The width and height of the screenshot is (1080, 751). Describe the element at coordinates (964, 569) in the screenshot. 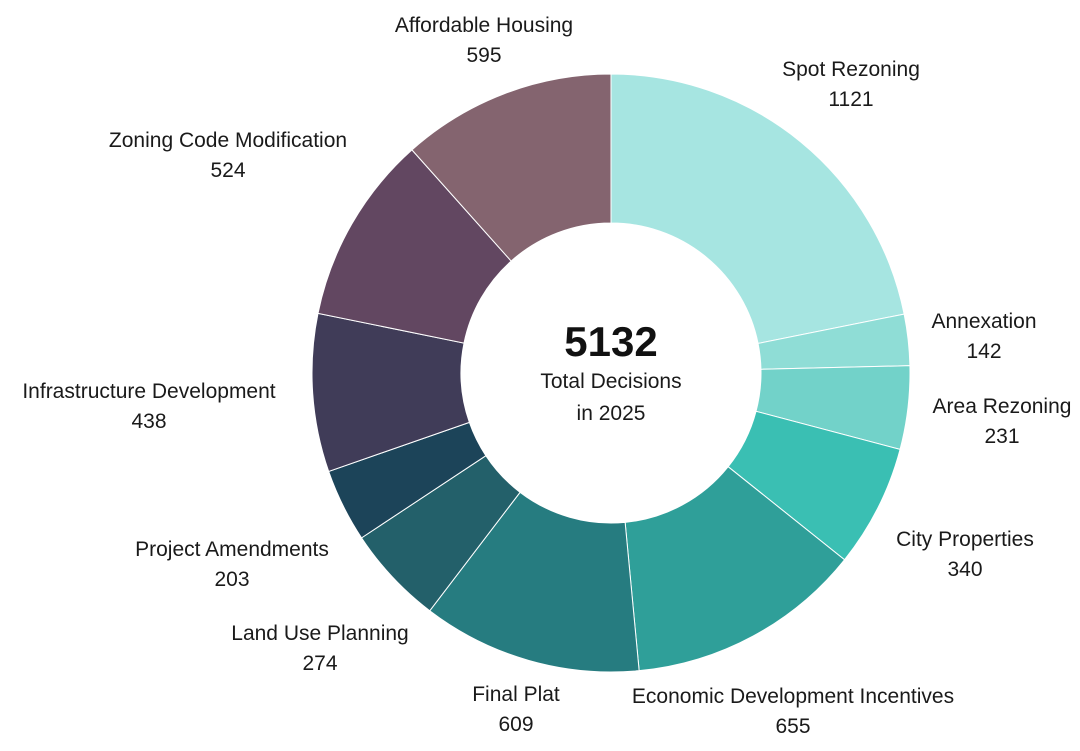

I see `label-value-city-properties: 340` at that location.